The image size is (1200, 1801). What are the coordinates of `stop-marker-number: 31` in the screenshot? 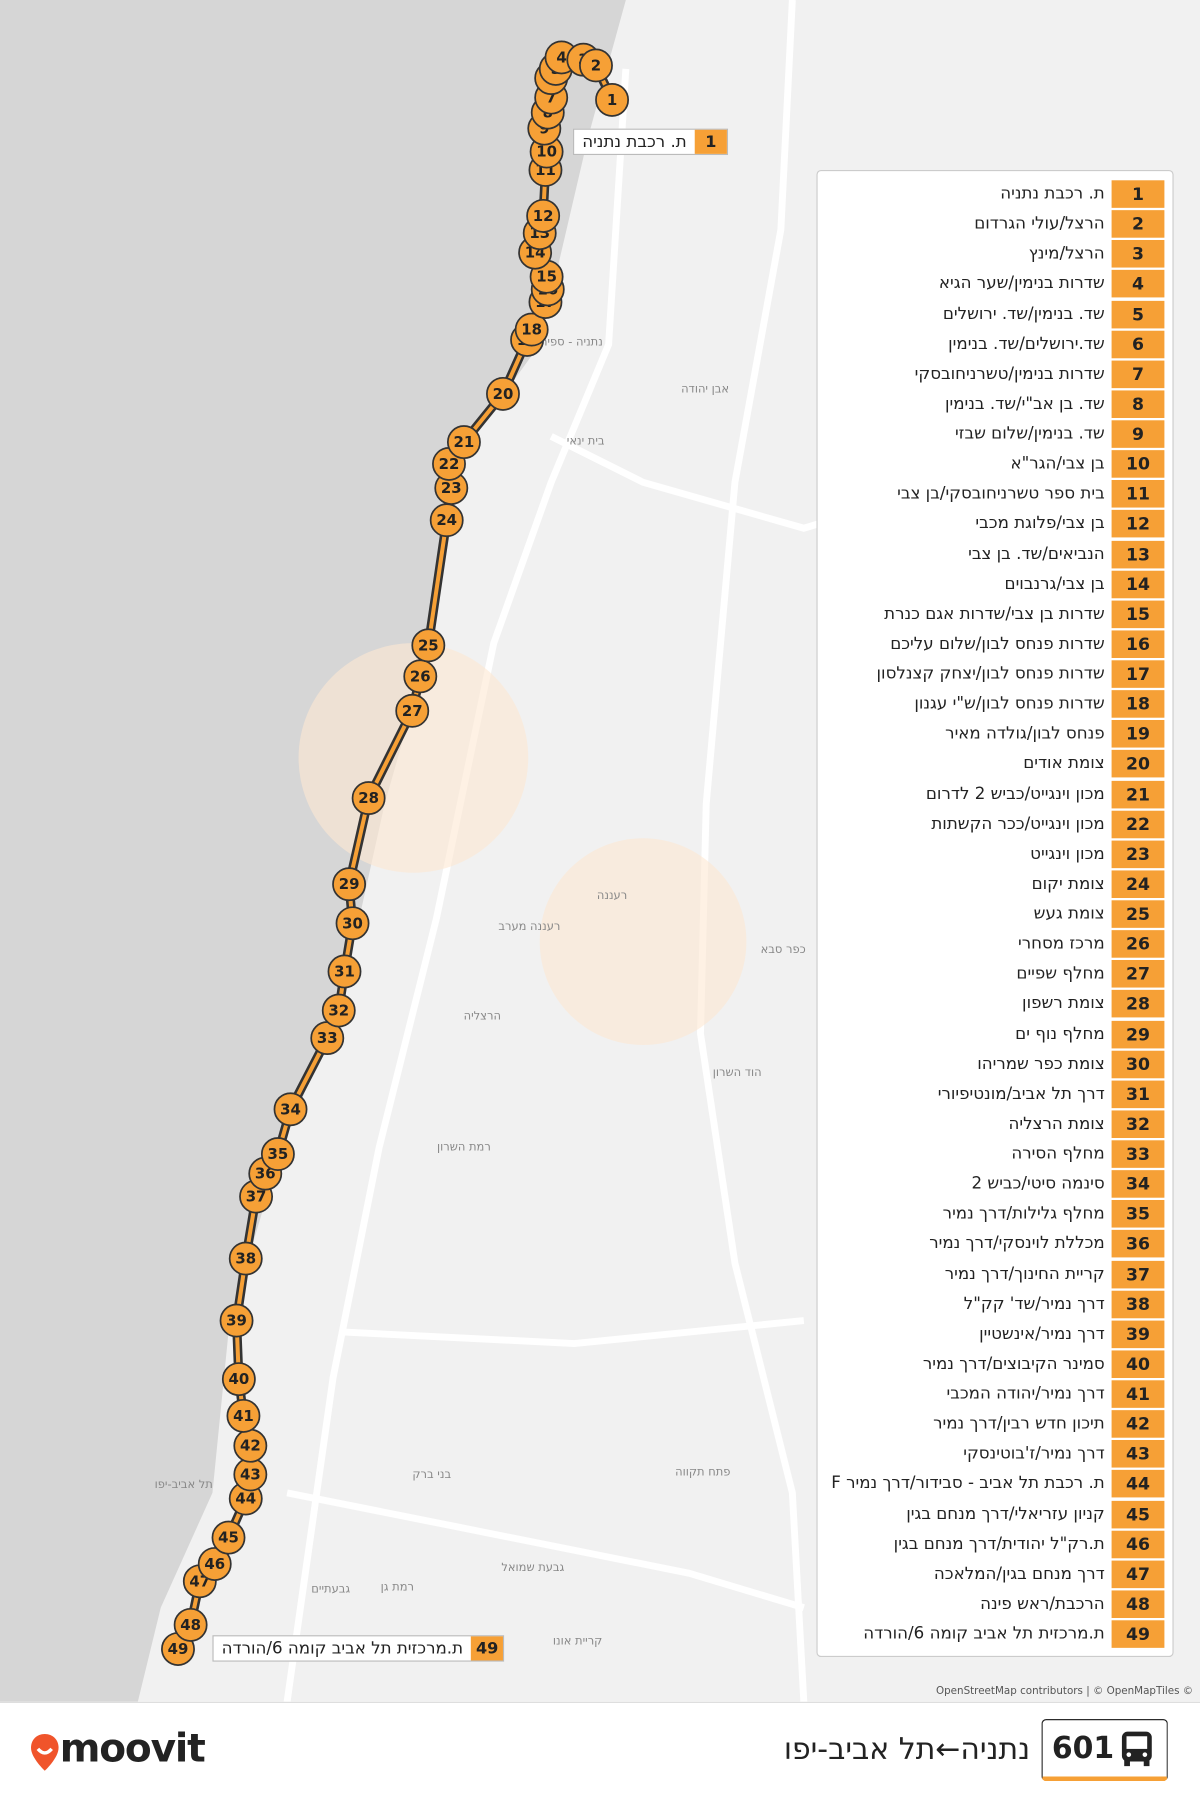 It's located at (344, 971).